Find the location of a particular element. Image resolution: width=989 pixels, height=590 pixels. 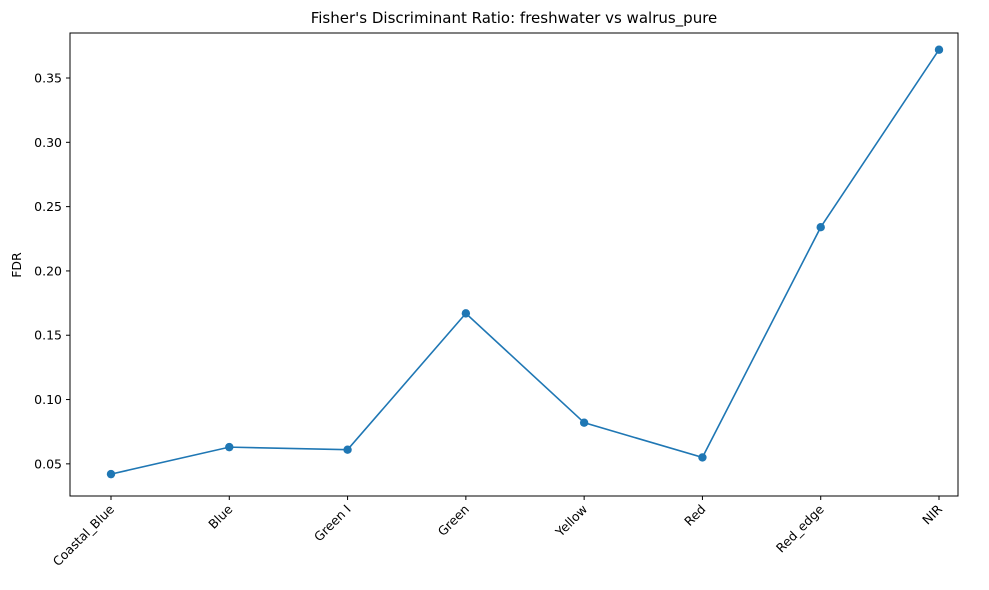

data-point-nir is located at coordinates (939, 49).